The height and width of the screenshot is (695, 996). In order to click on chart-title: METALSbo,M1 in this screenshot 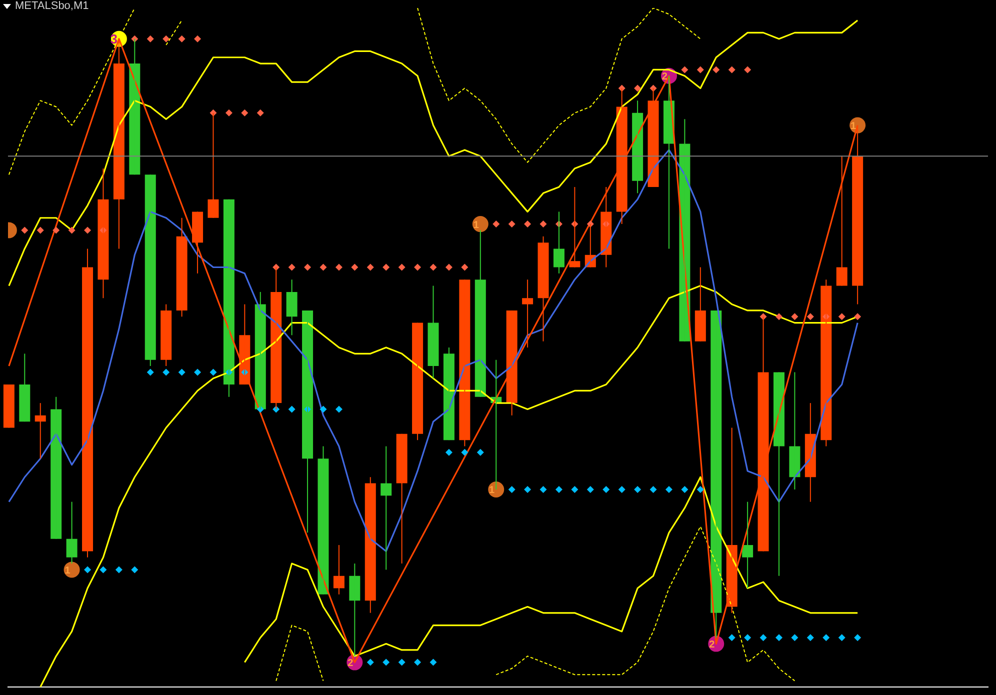, I will do `click(52, 6)`.